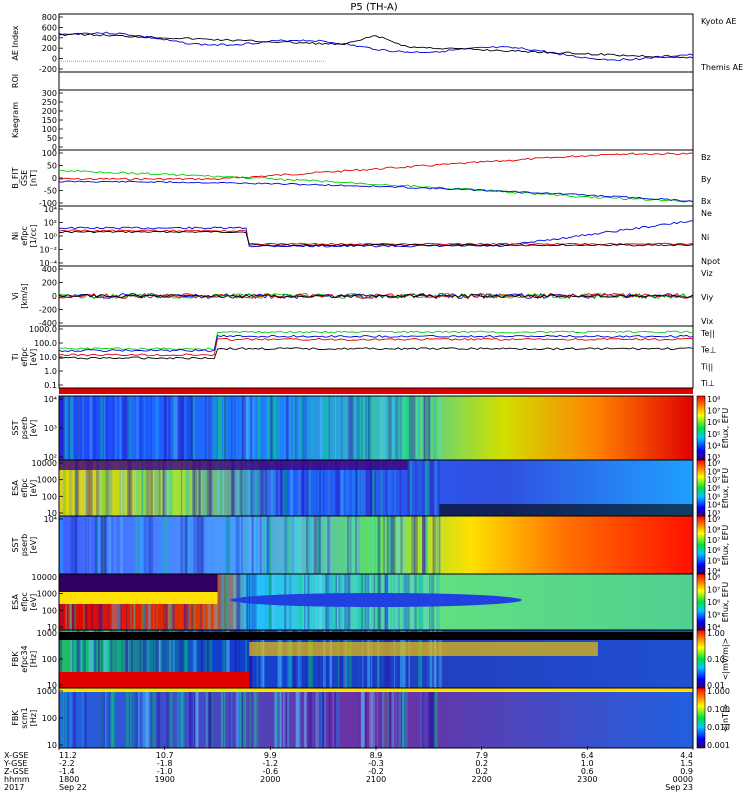 This screenshot has height=800, width=750. What do you see at coordinates (24, 545) in the screenshot?
I see `y-axis-label: pserb` at bounding box center [24, 545].